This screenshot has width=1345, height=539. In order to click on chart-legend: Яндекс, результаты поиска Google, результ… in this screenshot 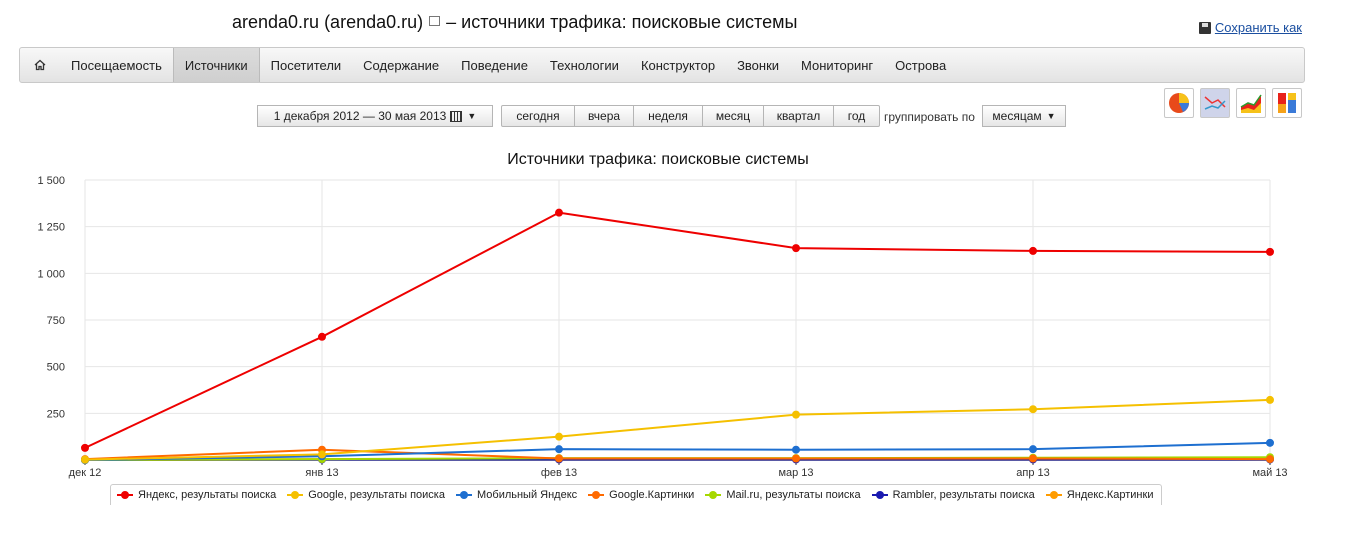, I will do `click(636, 494)`.